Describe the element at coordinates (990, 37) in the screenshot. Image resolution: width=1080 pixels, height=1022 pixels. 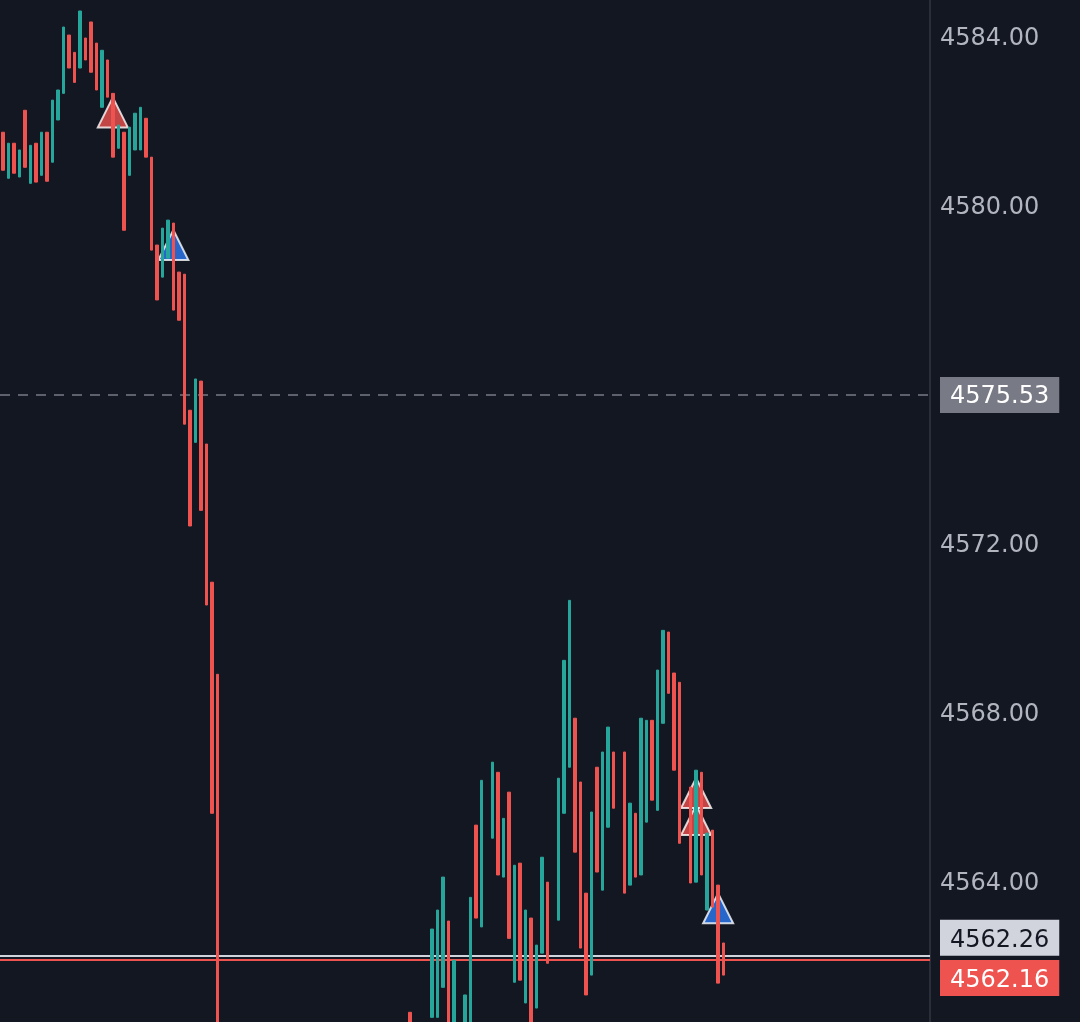
I see `y-tick-label: 4584.00` at that location.